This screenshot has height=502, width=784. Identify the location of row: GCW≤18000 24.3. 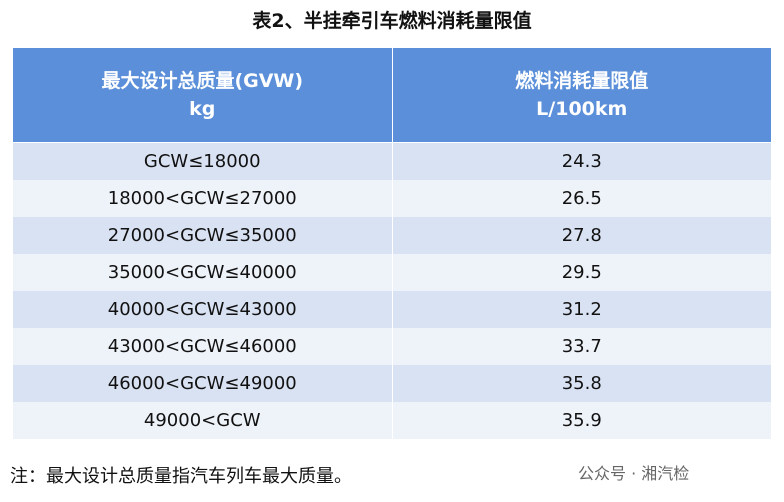
(392, 161).